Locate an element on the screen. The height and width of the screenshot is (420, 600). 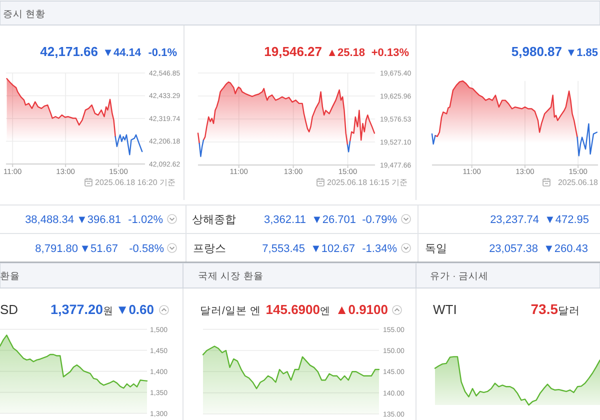
text: ▼472.95 is located at coordinates (566, 220).